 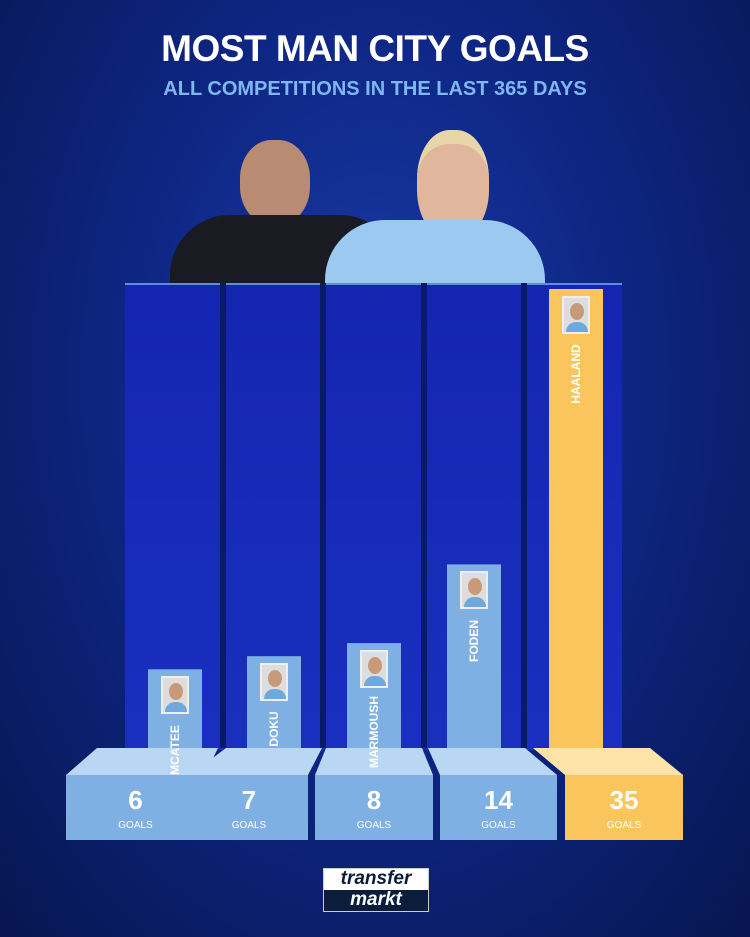 I want to click on logo-text-bottom: markt, so click(x=376, y=900).